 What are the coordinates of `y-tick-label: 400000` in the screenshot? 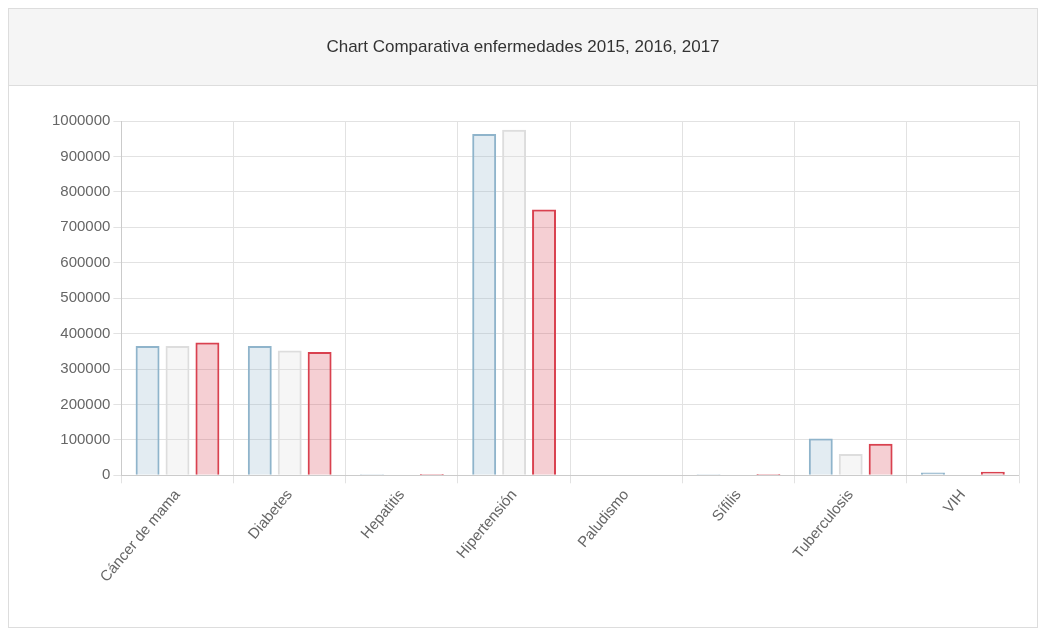 It's located at (85, 332).